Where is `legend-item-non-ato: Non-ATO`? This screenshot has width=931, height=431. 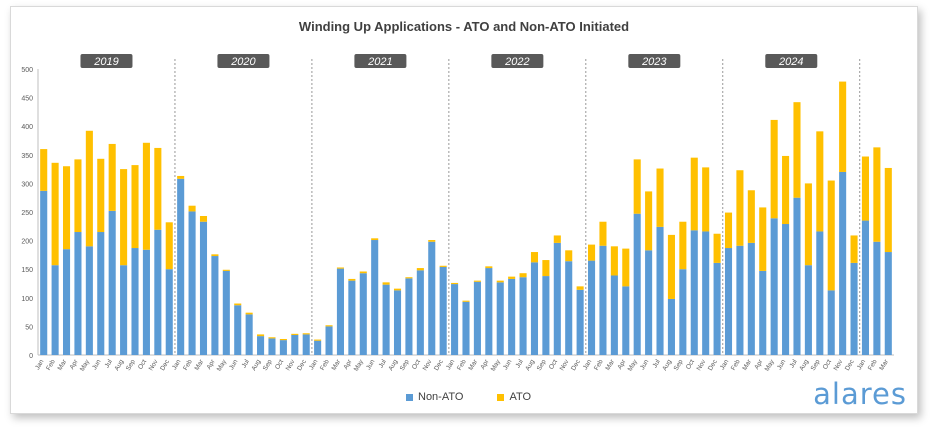
legend-item-non-ato: Non-ATO is located at coordinates (434, 397).